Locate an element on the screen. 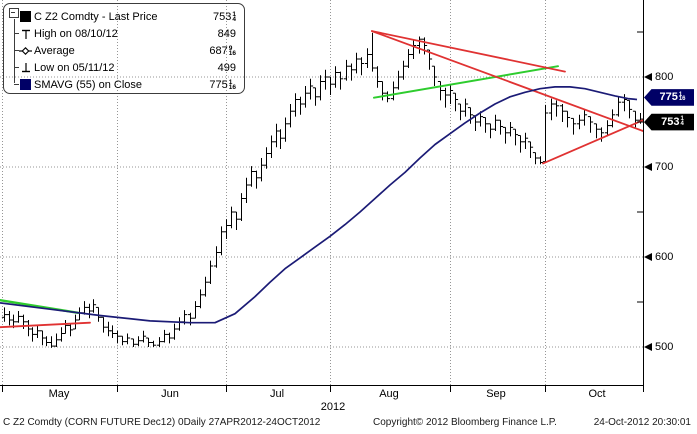  red-support-short is located at coordinates (45, 325).